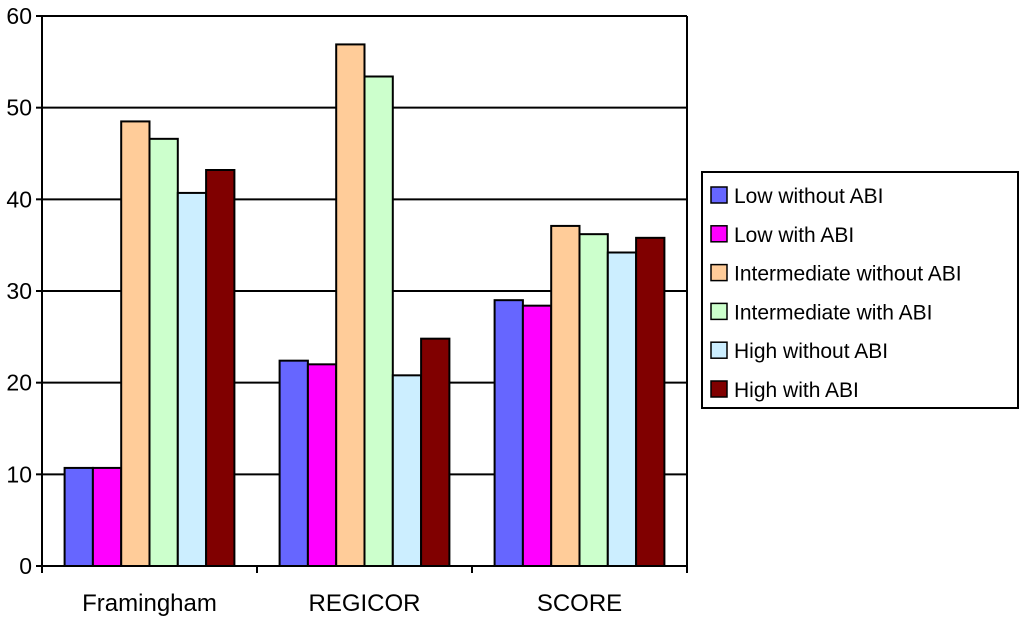 Image resolution: width=1024 pixels, height=619 pixels. I want to click on bar-framingham-low-with-abi, so click(107, 516).